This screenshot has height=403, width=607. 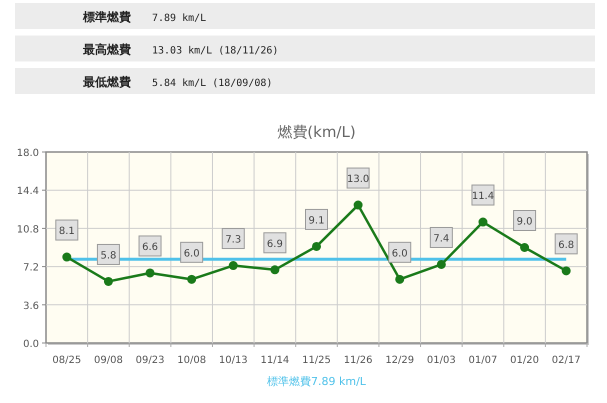 I want to click on x-tick-label: 11/25, so click(x=316, y=360).